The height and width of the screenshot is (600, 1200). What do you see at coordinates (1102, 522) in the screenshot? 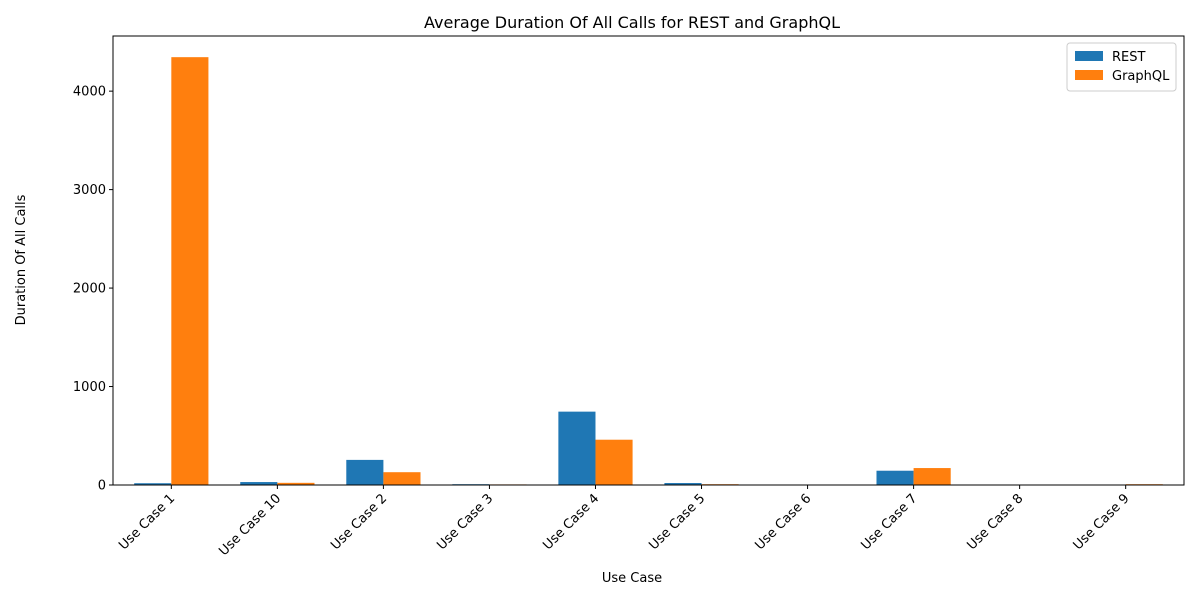
I see `x-tick-label: Use Case 9` at bounding box center [1102, 522].